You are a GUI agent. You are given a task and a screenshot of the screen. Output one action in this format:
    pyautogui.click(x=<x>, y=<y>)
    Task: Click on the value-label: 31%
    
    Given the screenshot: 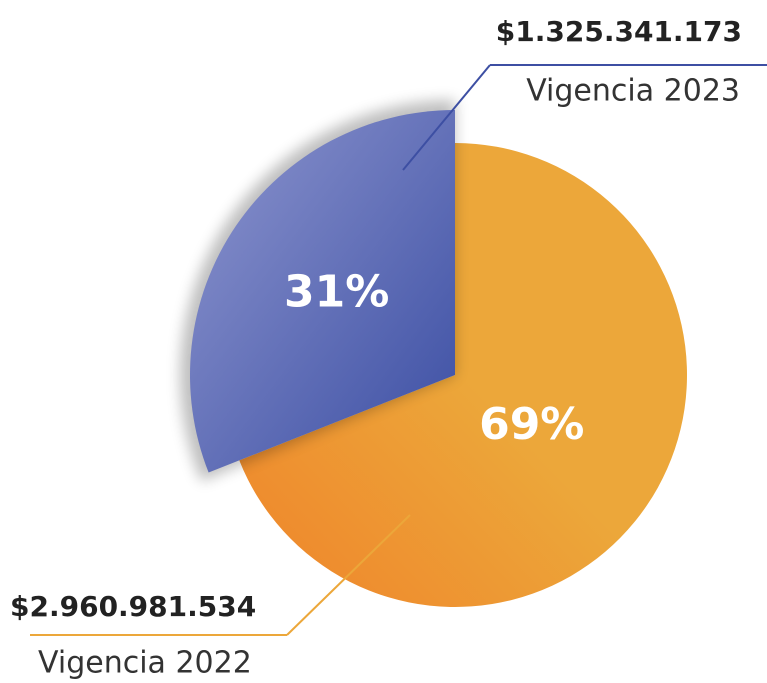 What is the action you would take?
    pyautogui.click(x=336, y=292)
    